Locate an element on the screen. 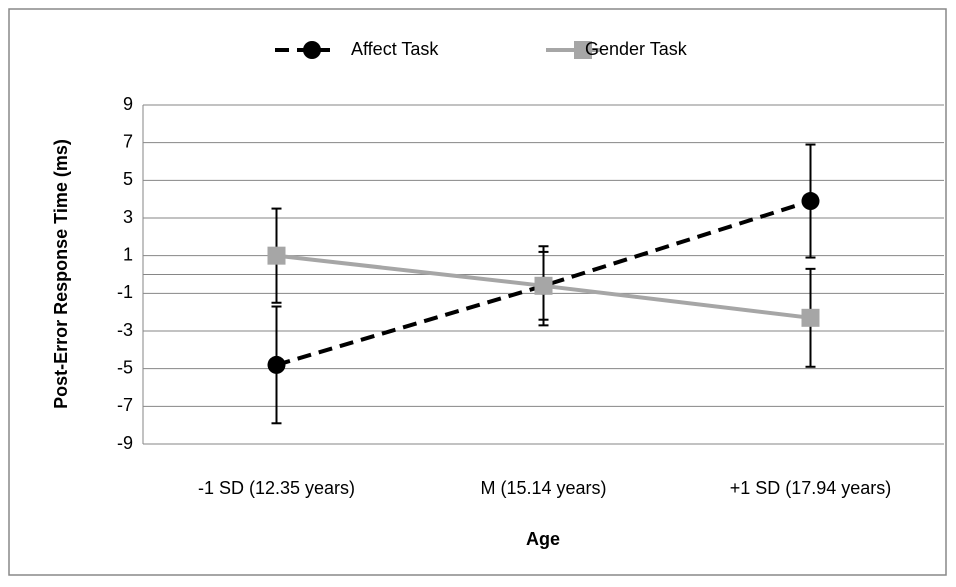  legend-label: Affect Task is located at coordinates (395, 49).